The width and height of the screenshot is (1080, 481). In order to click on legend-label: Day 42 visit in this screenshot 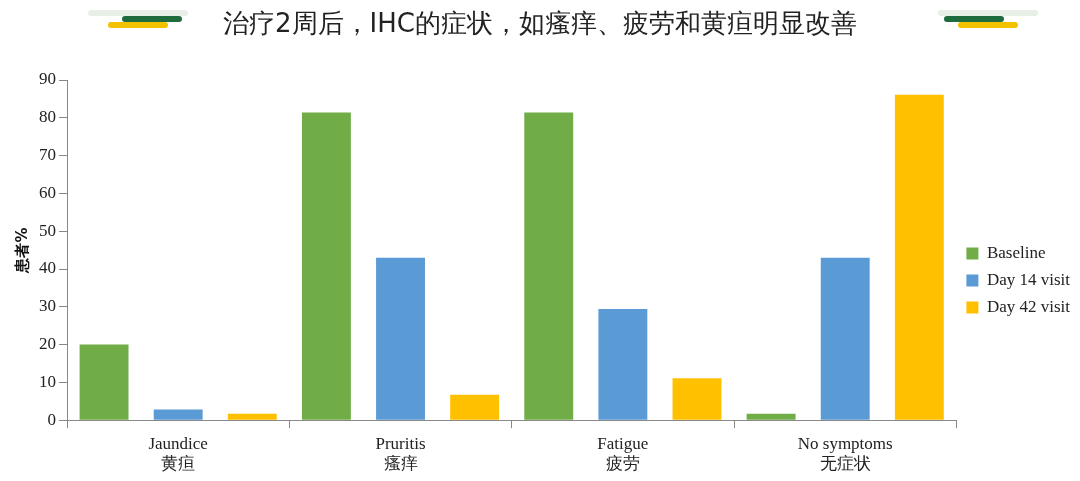, I will do `click(1028, 306)`.